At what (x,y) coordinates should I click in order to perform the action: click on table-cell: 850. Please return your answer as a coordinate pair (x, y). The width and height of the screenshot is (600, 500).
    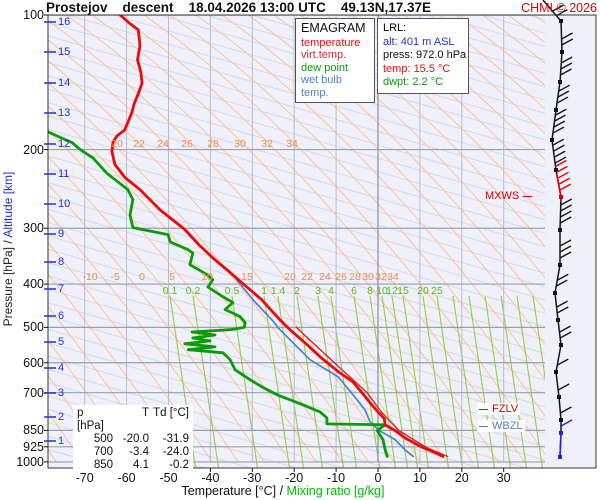
    Looking at the image, I should click on (103, 465).